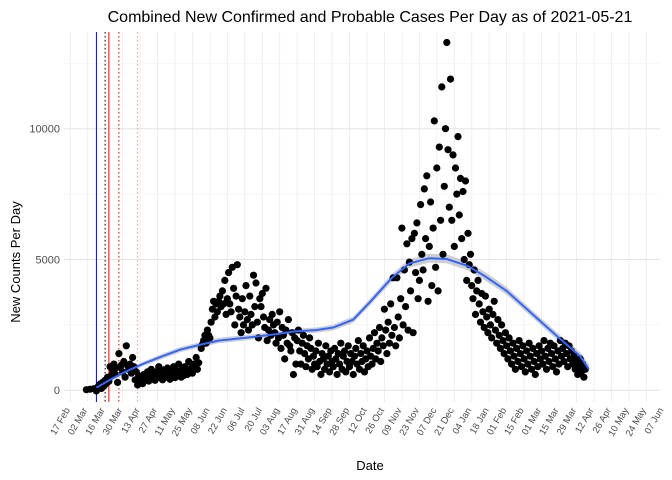  What do you see at coordinates (369, 465) in the screenshot?
I see `x-axis-title: Date` at bounding box center [369, 465].